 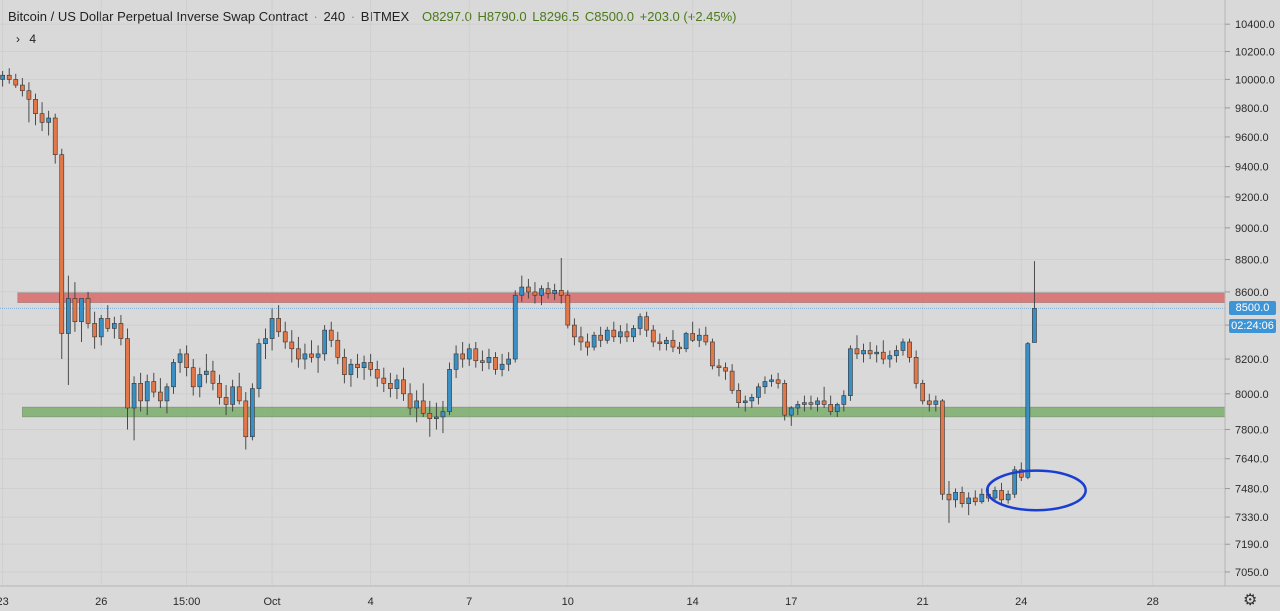 I want to click on interval-label: 240, so click(x=334, y=16).